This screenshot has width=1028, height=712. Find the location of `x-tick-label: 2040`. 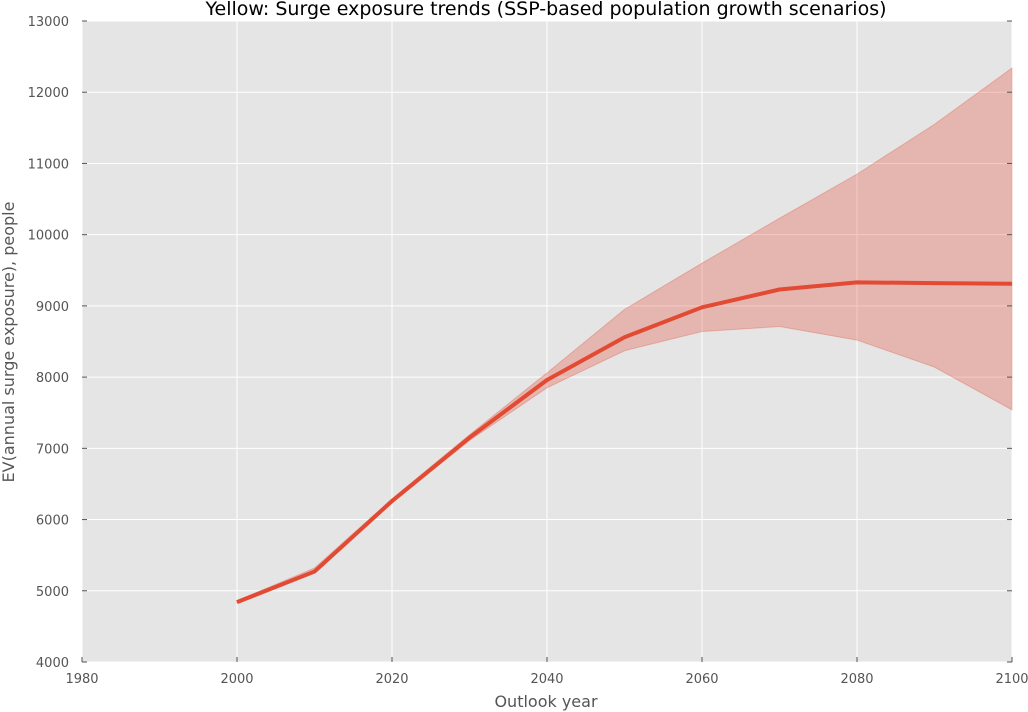

x-tick-label: 2040 is located at coordinates (546, 679).